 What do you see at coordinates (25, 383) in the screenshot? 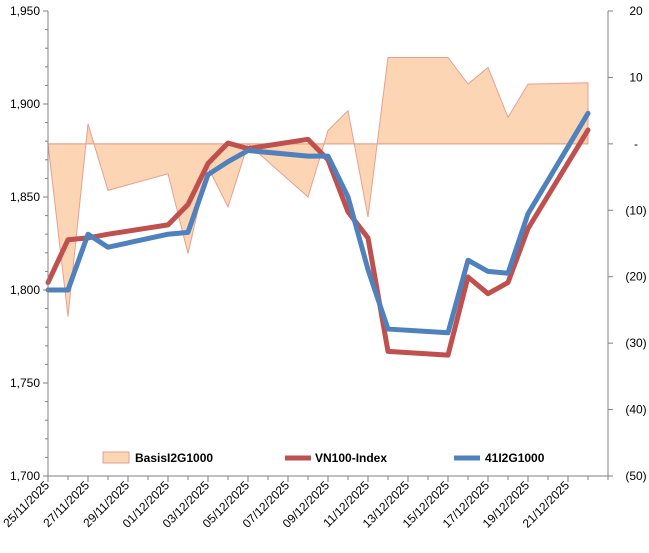
I see `y-left-tick-label: 1,750` at bounding box center [25, 383].